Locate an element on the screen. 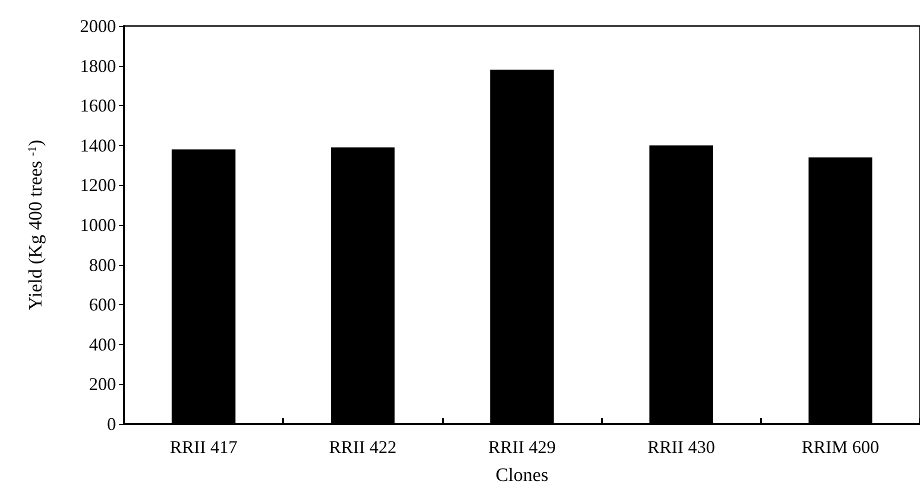 This screenshot has height=502, width=920. y-tick-label: 800 is located at coordinates (102, 264).